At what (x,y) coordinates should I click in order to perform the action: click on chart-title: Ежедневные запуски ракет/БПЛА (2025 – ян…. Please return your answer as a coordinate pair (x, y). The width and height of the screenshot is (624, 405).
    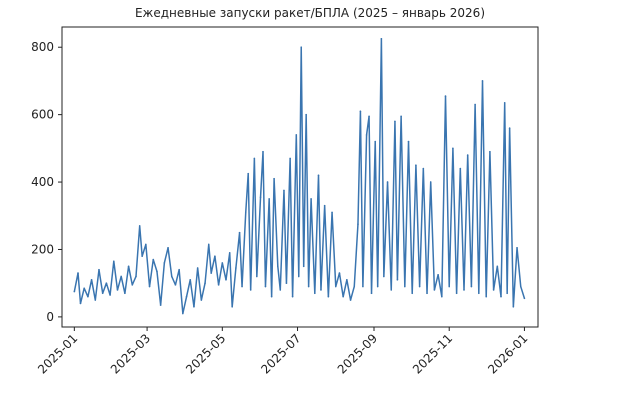
    Looking at the image, I should click on (310, 13).